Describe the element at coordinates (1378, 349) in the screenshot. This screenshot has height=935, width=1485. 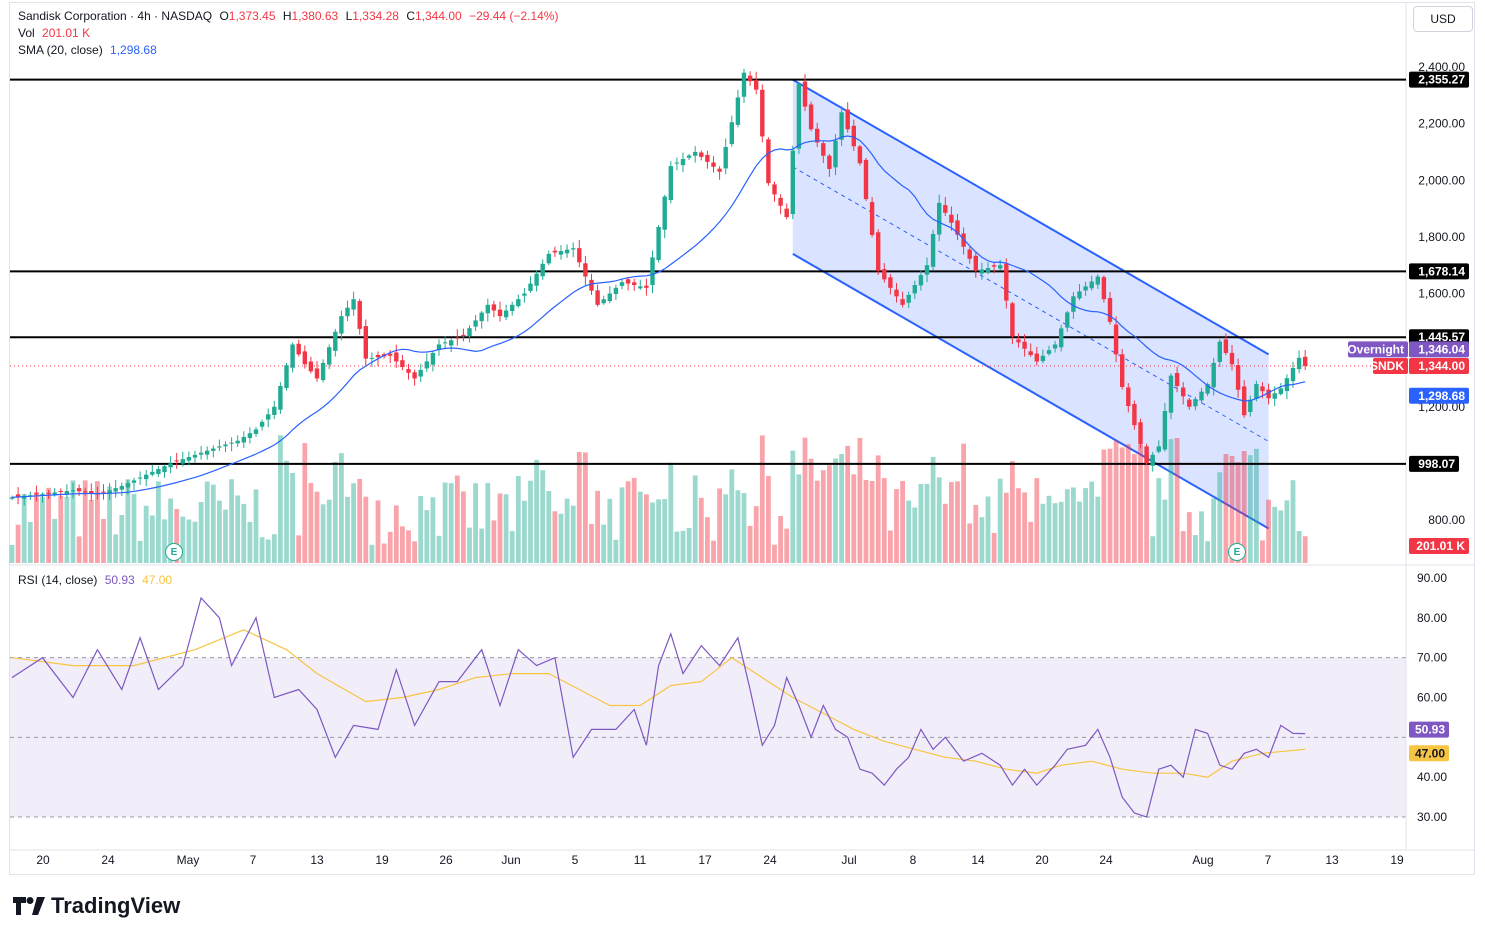
I see `overnight-label-tag-box` at that location.